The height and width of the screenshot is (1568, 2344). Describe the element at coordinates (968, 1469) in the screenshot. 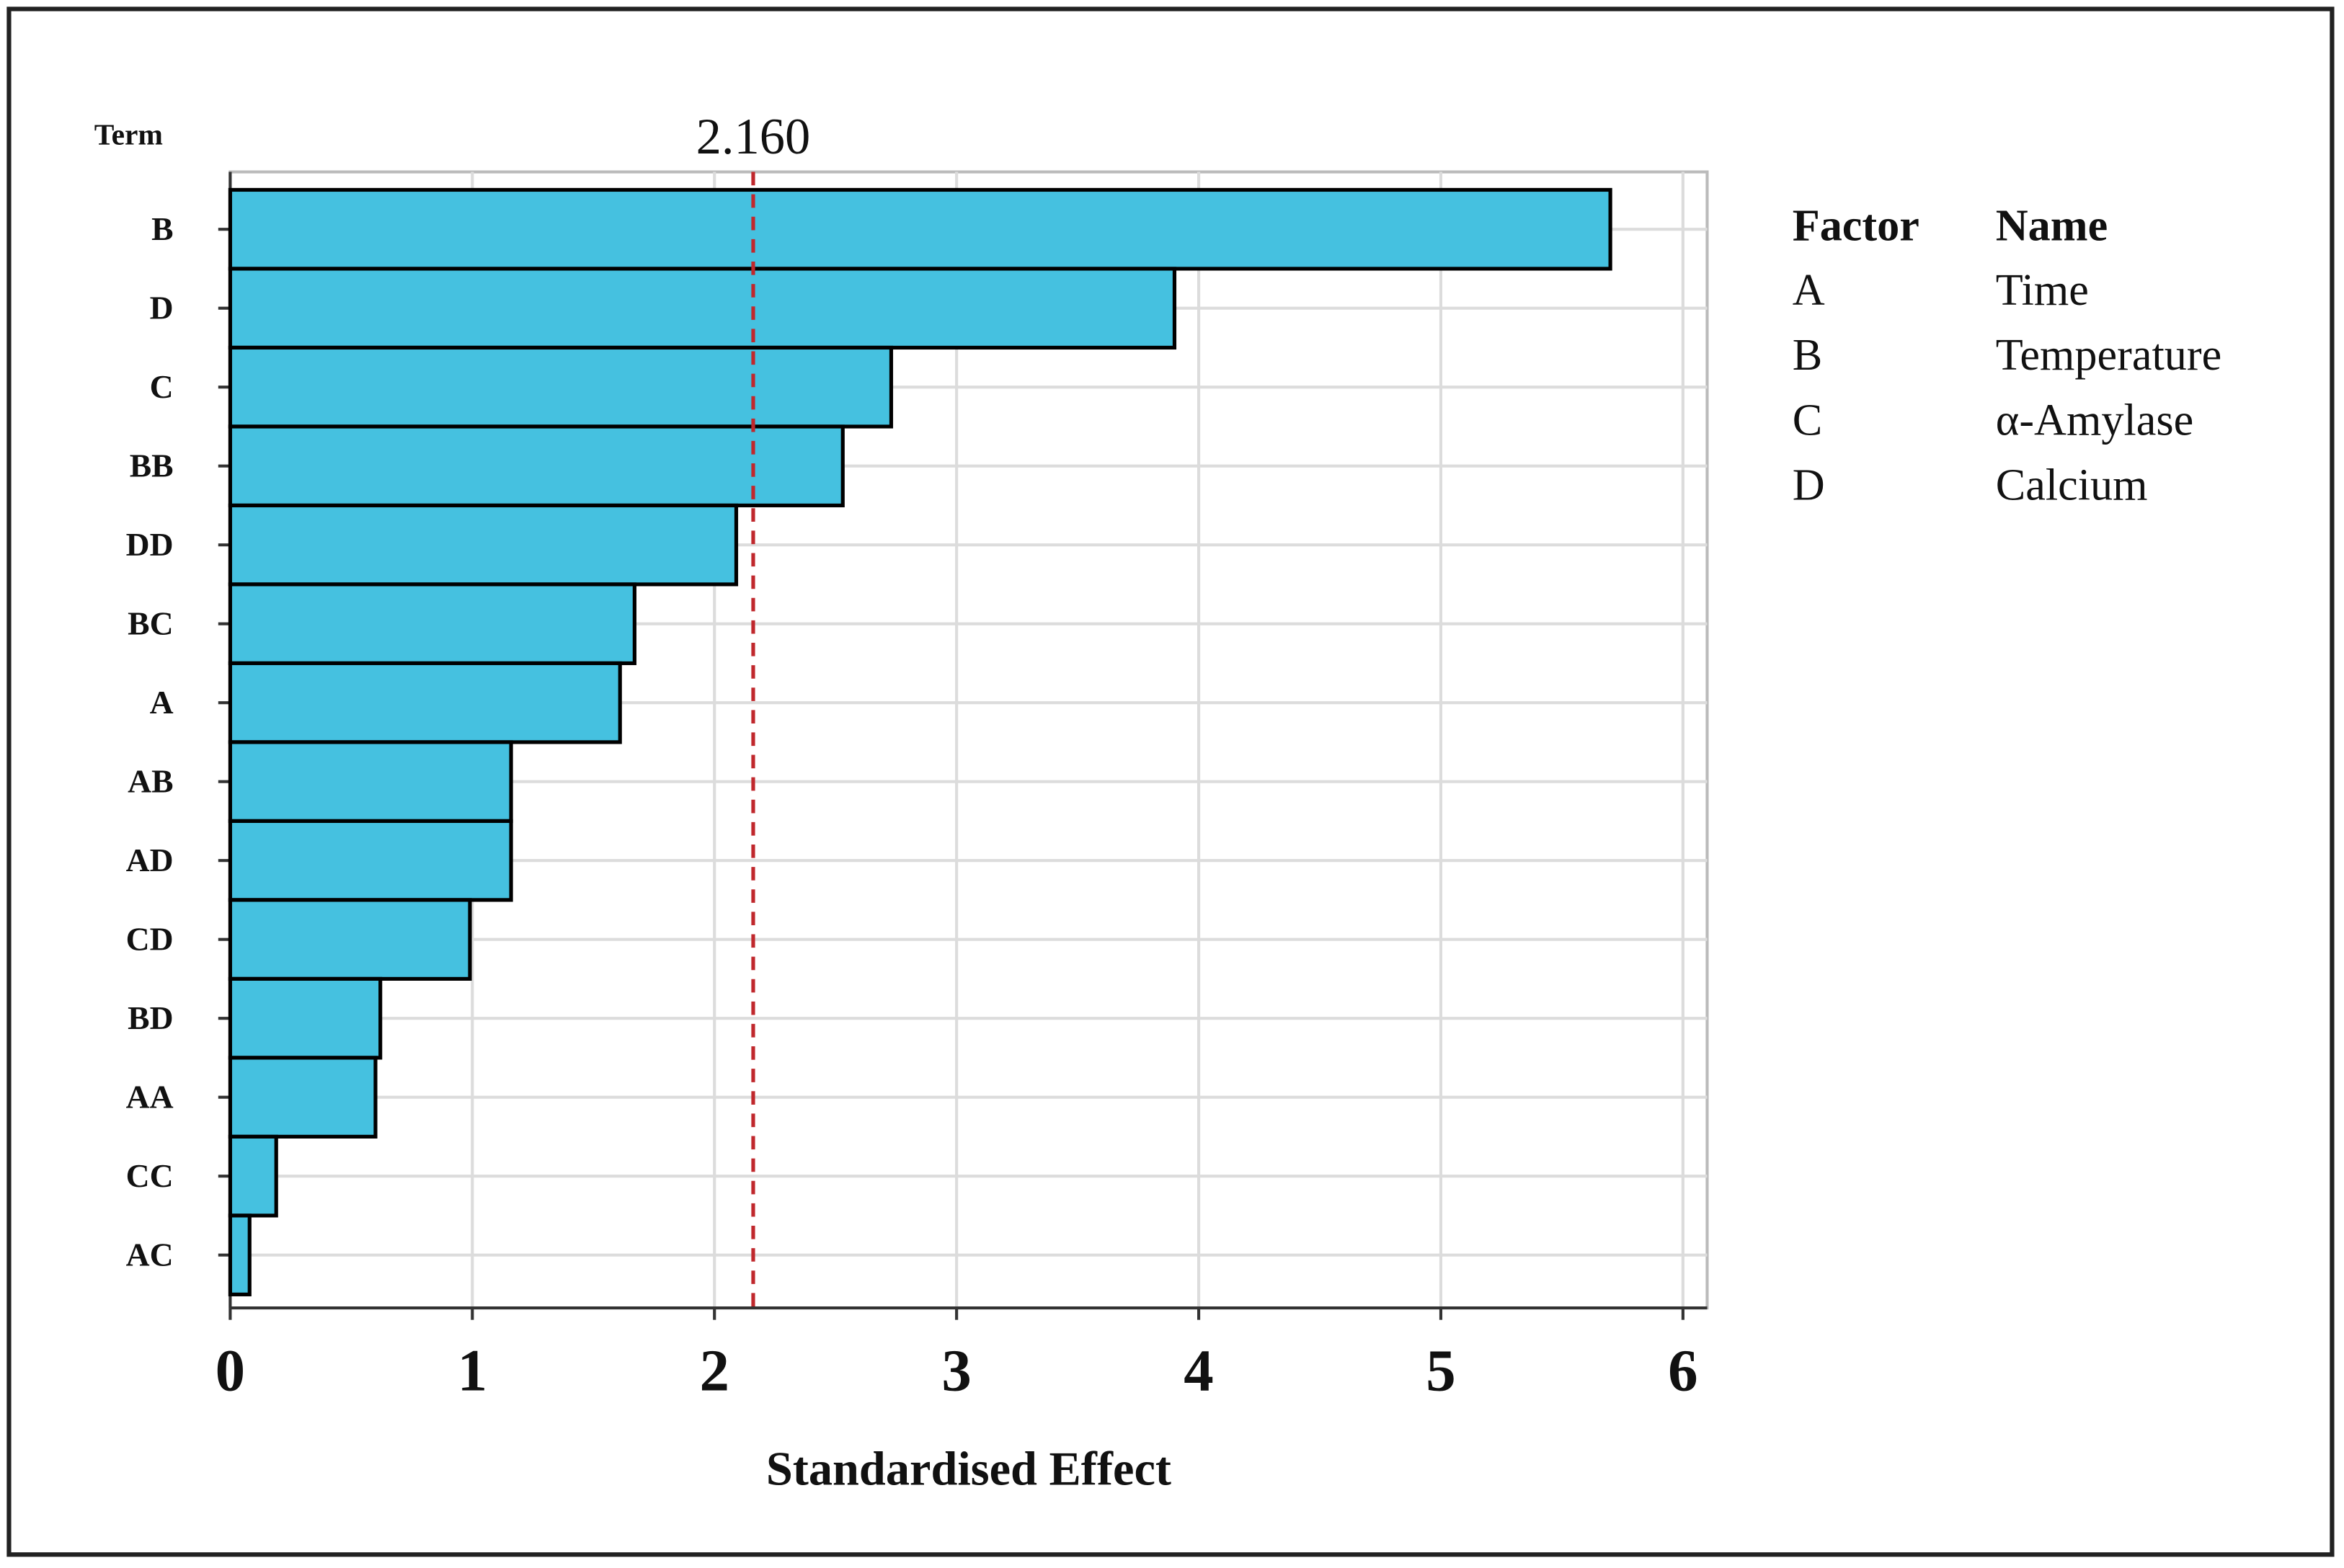

I see `x-axis-label: Standardised Effect` at that location.